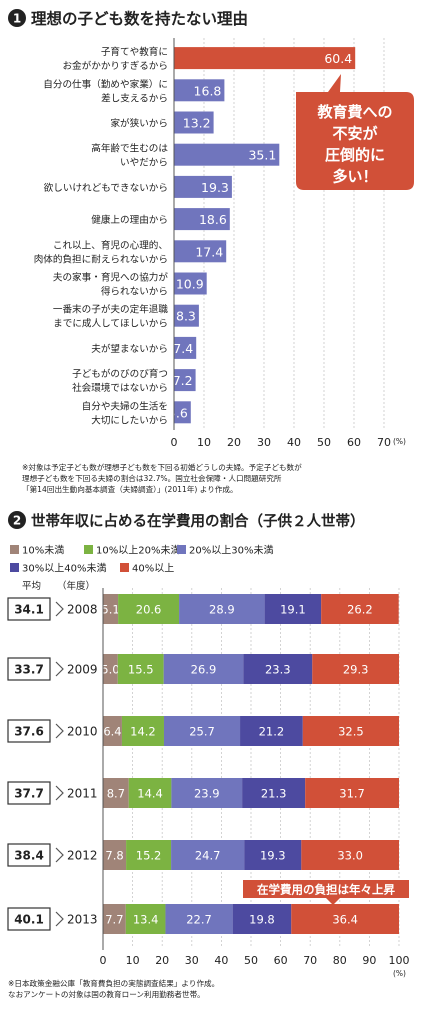 Image resolution: width=427 pixels, height=1011 pixels. Describe the element at coordinates (82, 732) in the screenshot. I see `chart2-year-label: 2010` at that location.